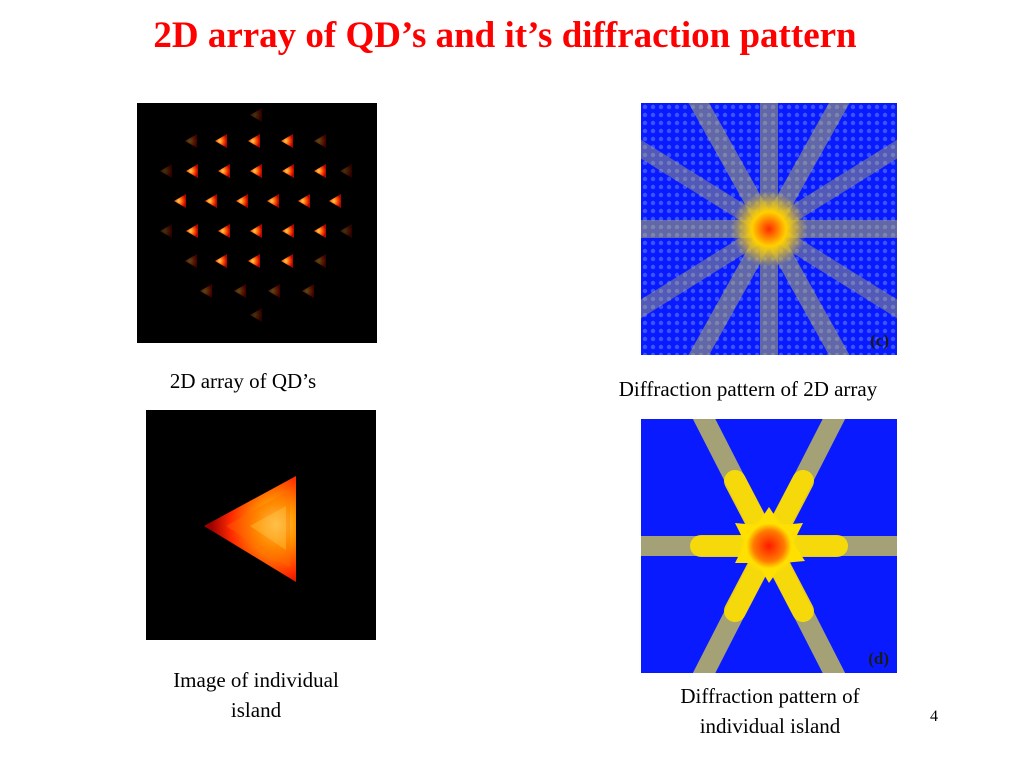 The image size is (1024, 768). What do you see at coordinates (256, 680) in the screenshot?
I see `island-caption-line1: Image of individual` at bounding box center [256, 680].